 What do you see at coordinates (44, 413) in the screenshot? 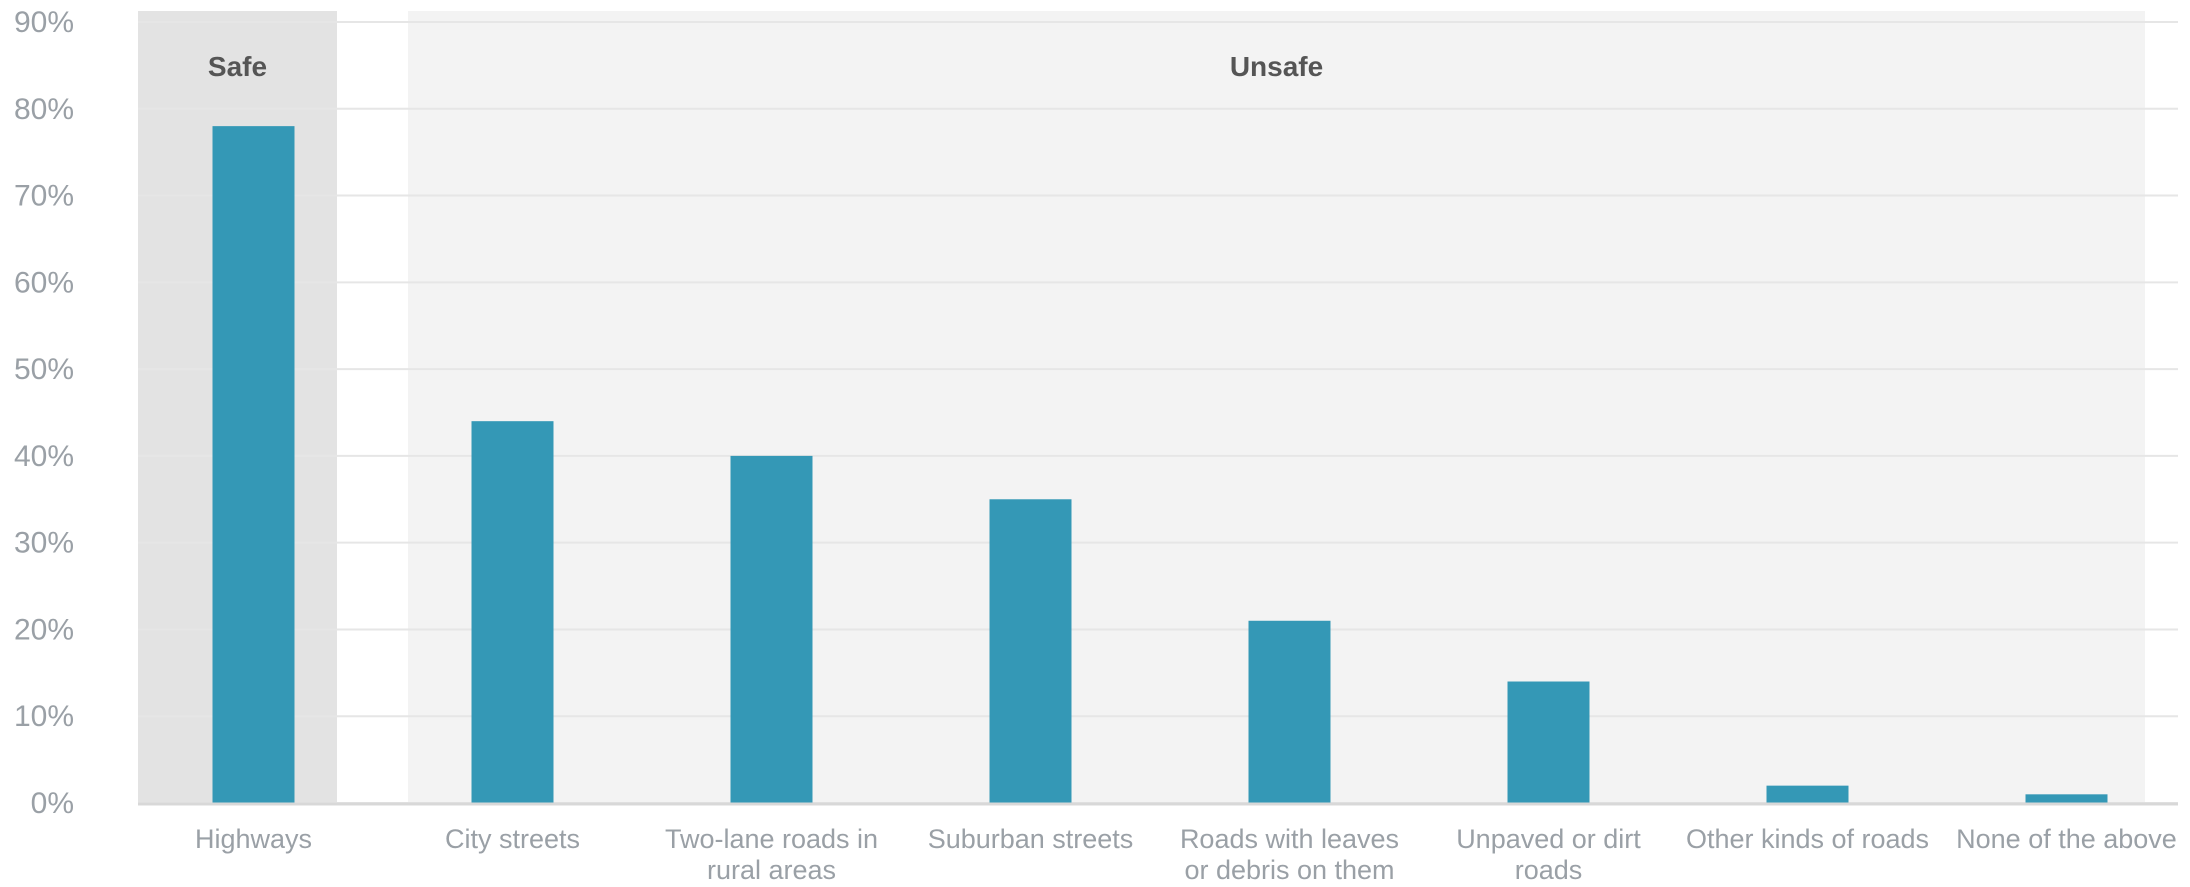
I see `y-axis: 0% 10% 20% 30% 40% 50% 60% 70% 80% 90%` at bounding box center [44, 413].